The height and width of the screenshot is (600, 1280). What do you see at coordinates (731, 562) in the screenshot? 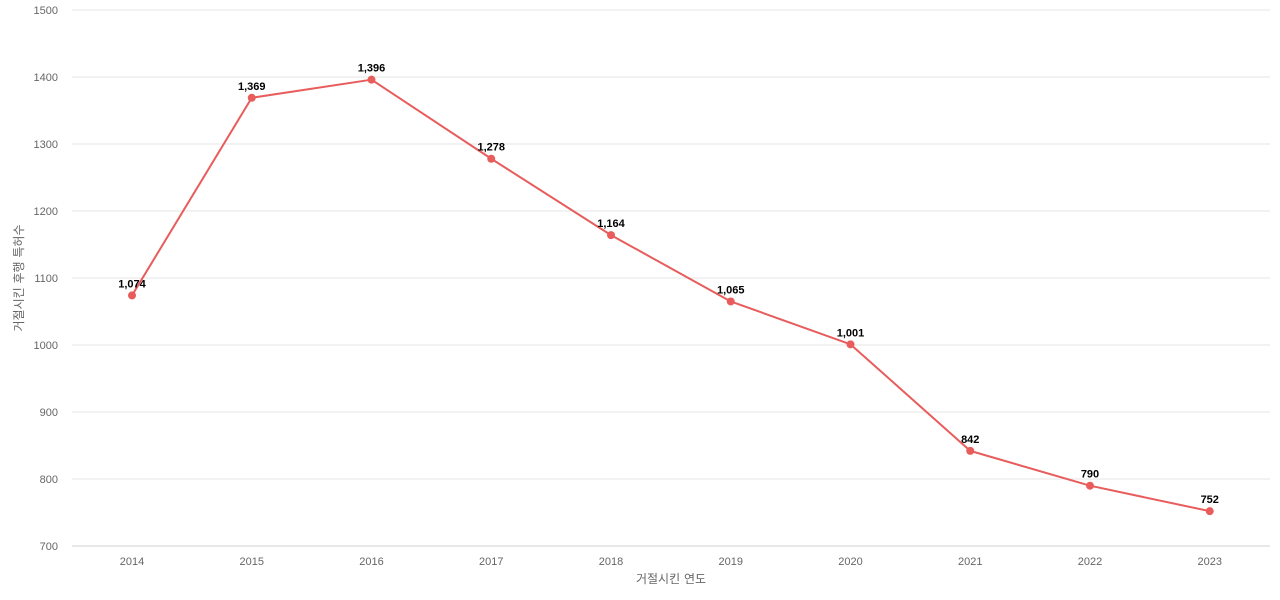
I see `x-tick-label: 2019` at bounding box center [731, 562].